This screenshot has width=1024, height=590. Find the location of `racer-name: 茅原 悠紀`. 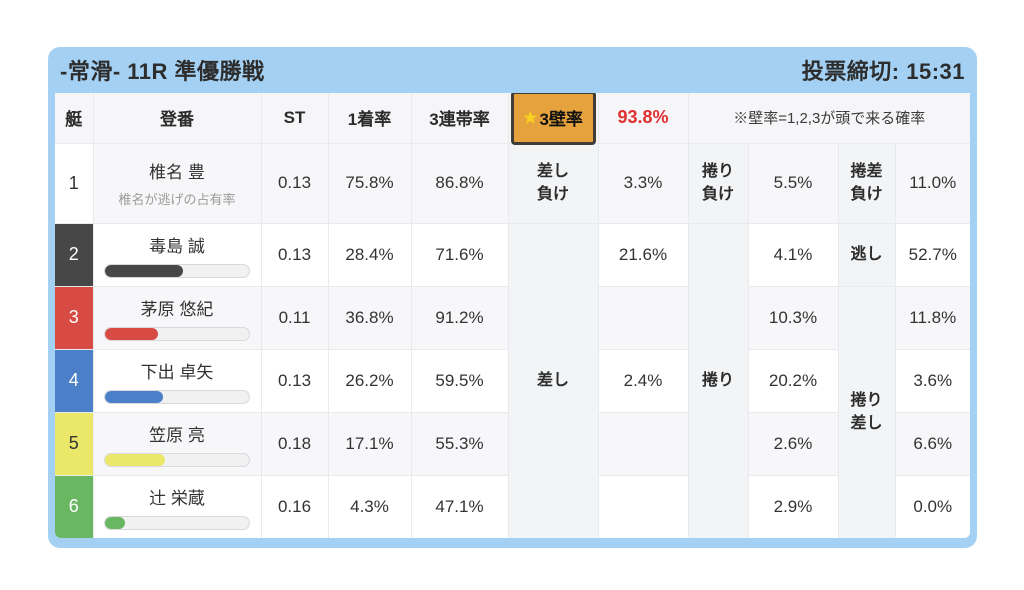

racer-name: 茅原 悠紀 is located at coordinates (177, 309).